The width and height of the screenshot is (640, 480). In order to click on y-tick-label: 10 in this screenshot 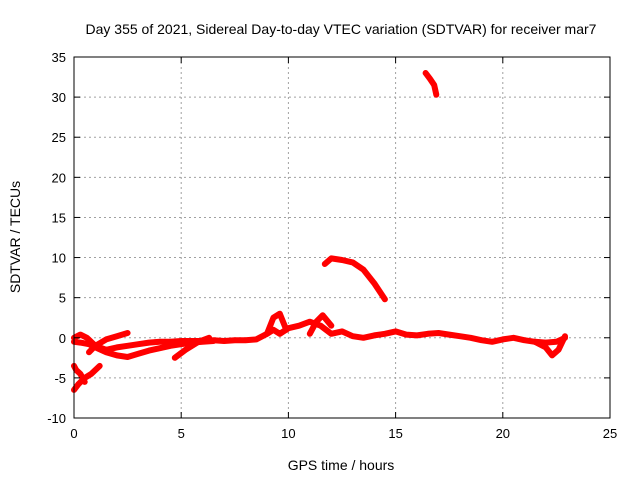, I will do `click(59, 258)`.